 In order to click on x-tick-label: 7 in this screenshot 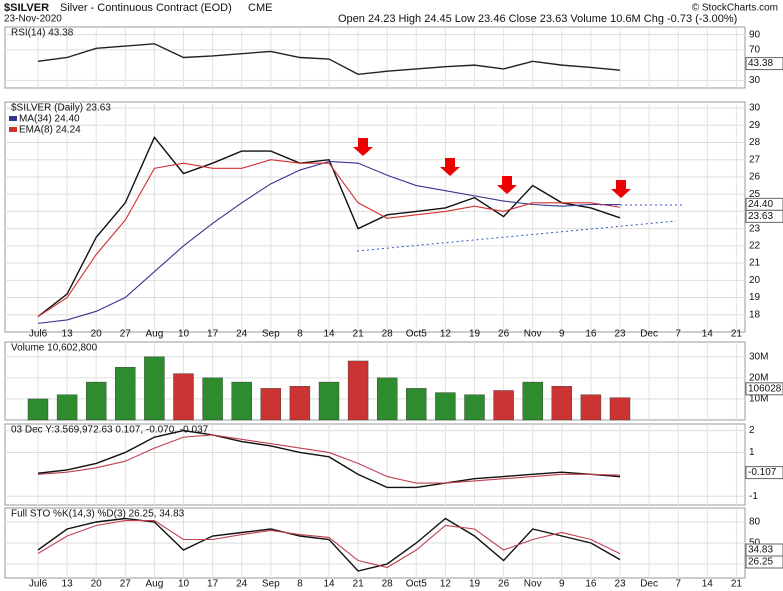, I will do `click(678, 334)`.